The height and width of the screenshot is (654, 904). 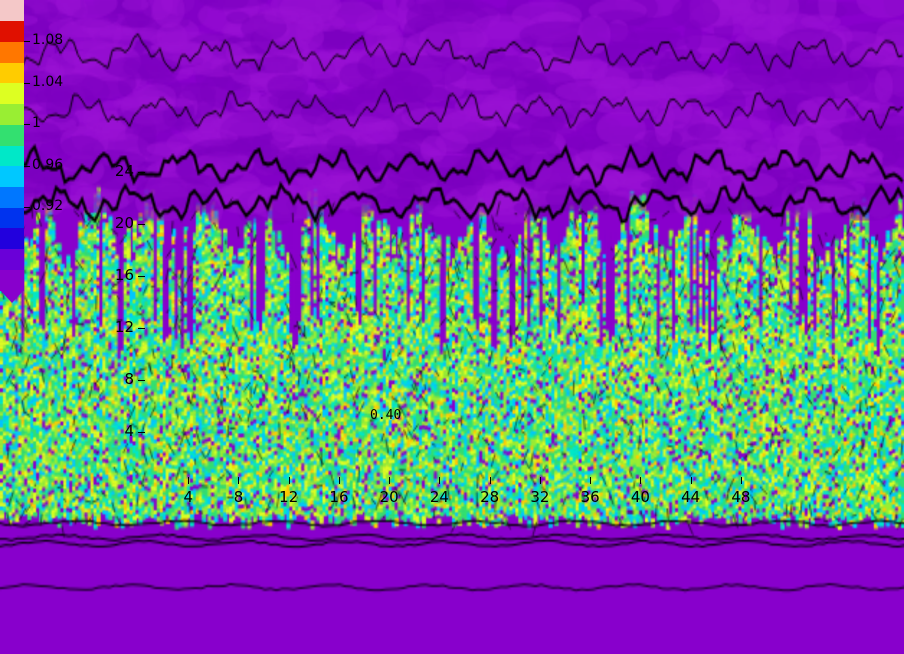 What do you see at coordinates (124, 170) in the screenshot?
I see `y-tick-label: 24` at bounding box center [124, 170].